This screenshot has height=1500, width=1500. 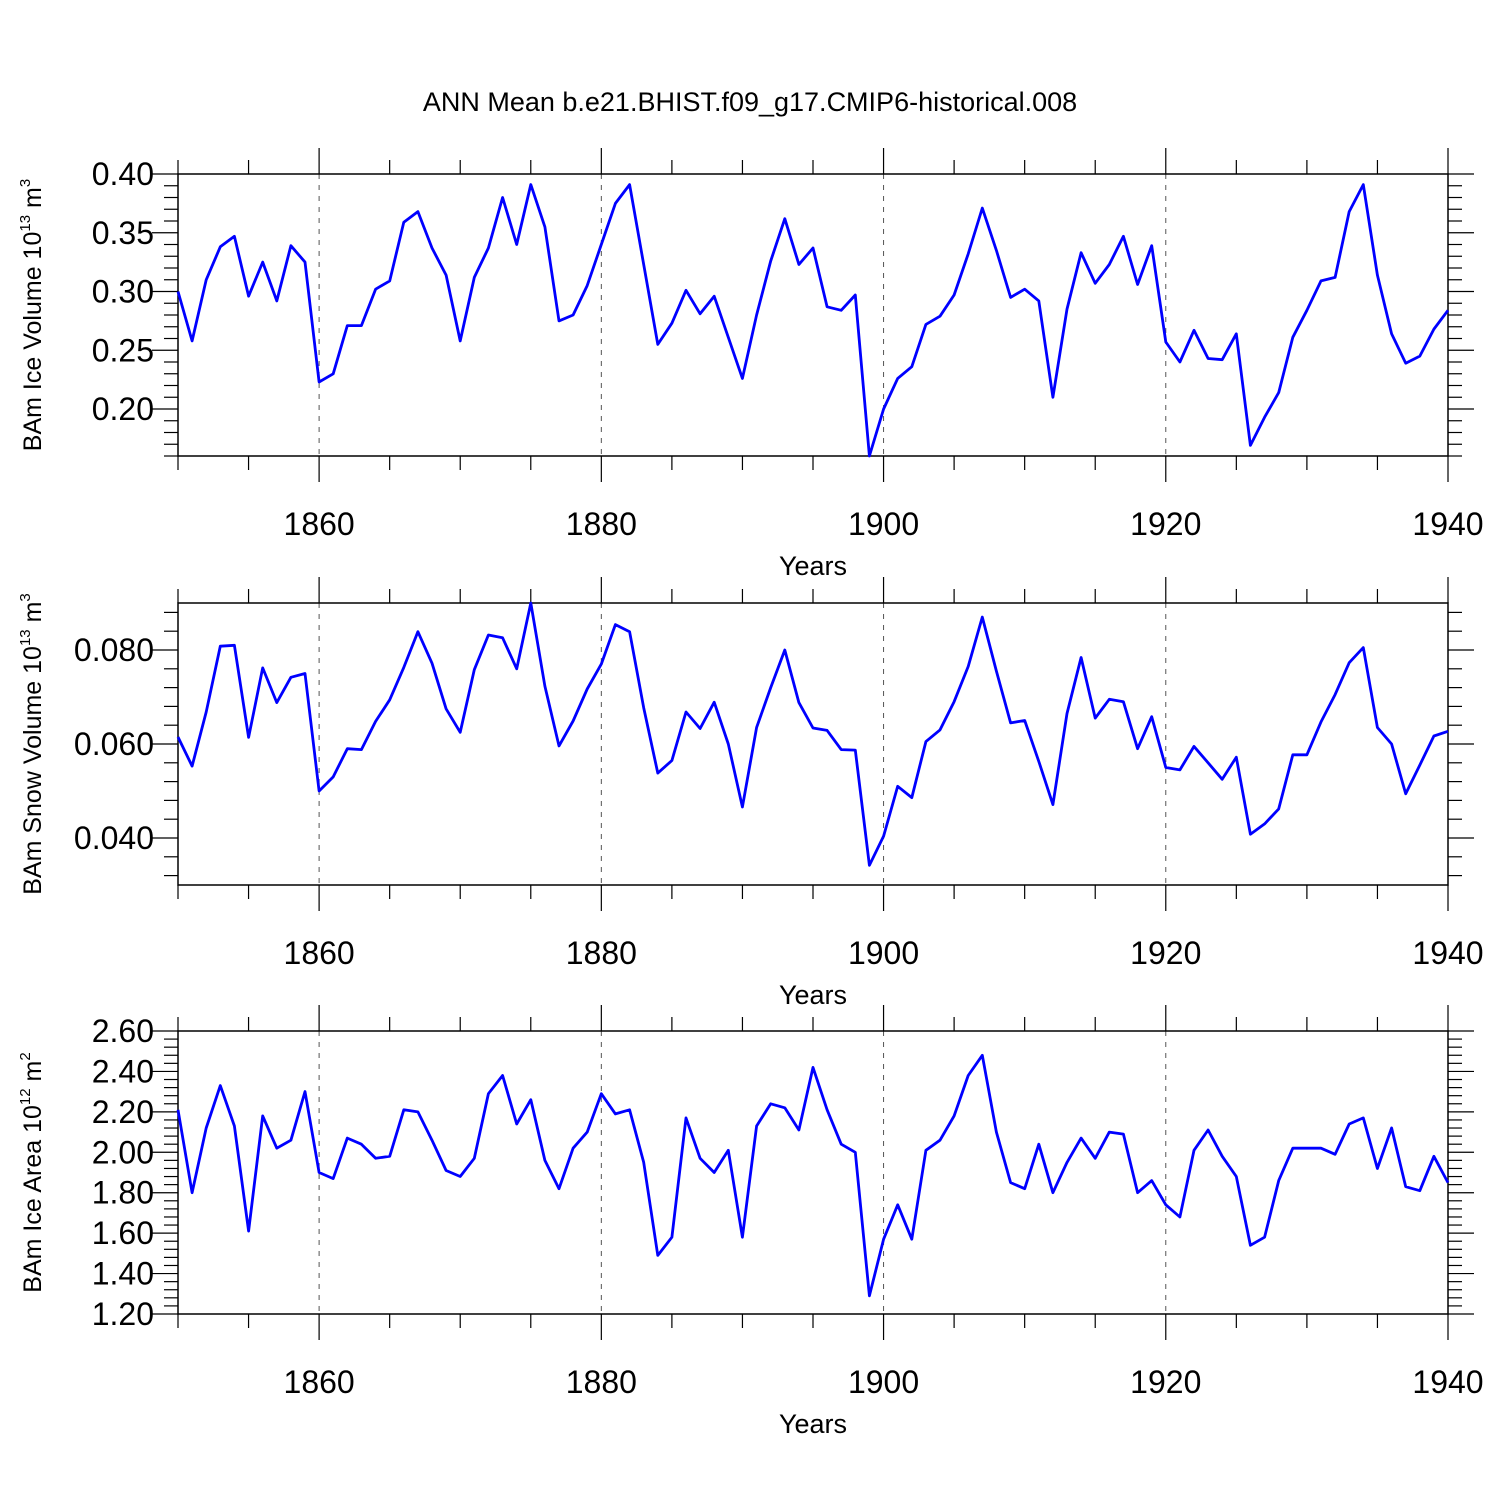 I want to click on y-tick-label: 1.80, so click(x=123, y=1193).